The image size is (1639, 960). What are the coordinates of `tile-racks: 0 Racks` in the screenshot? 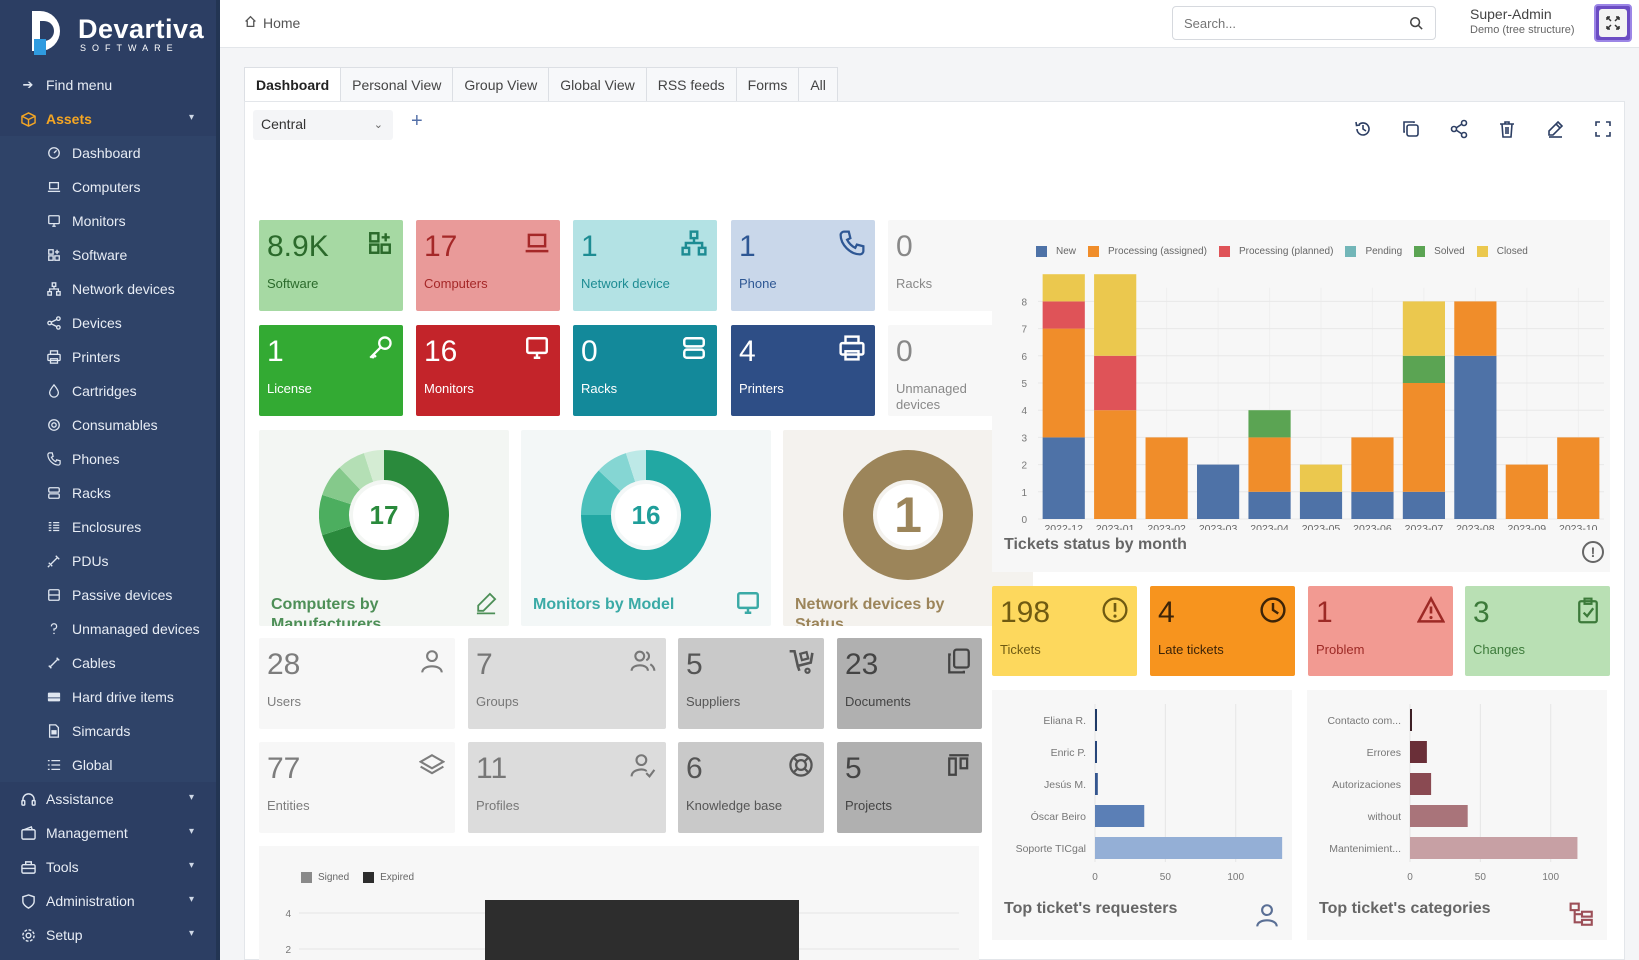 It's located at (645, 370).